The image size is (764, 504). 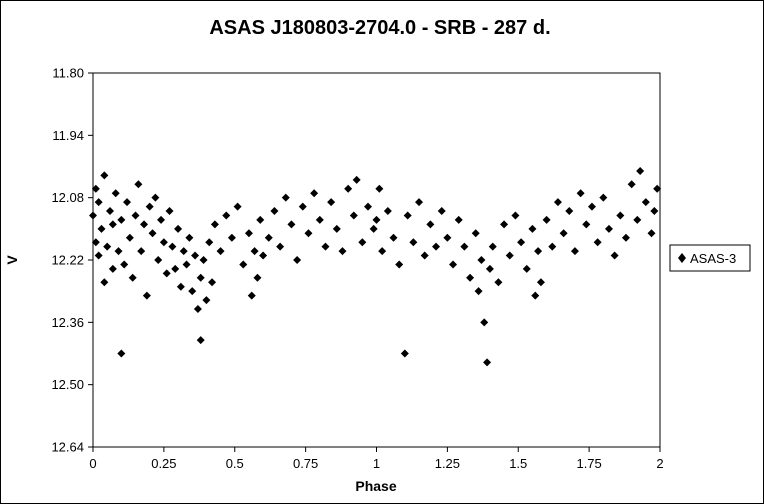 I want to click on y-tick-label: 11.80, so click(x=68, y=73).